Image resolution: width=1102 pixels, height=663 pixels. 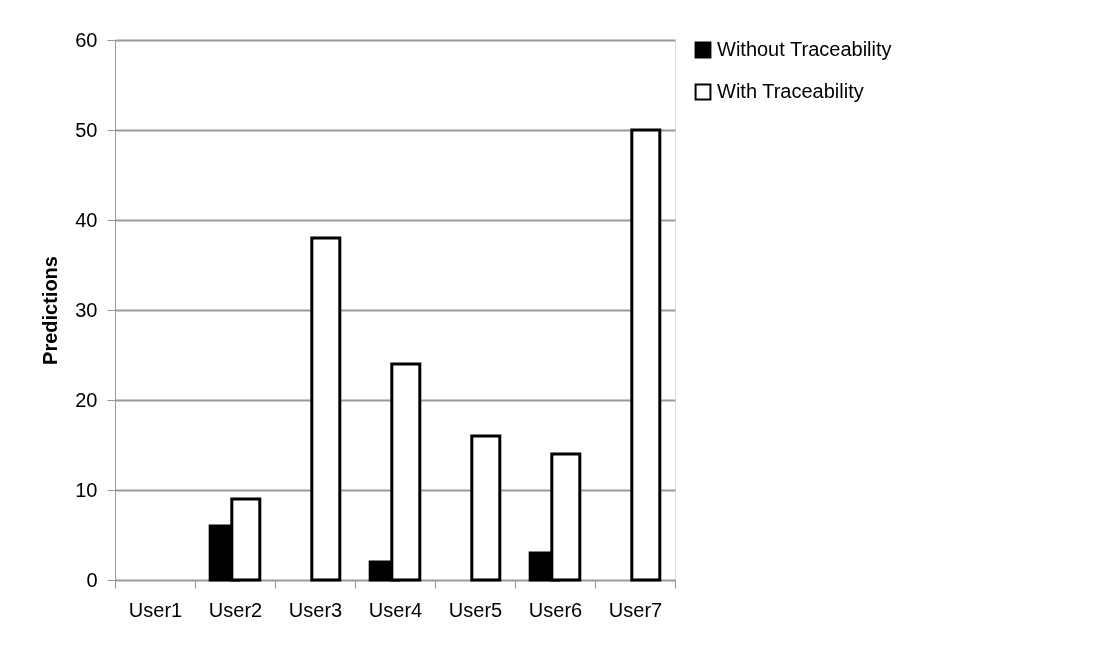 What do you see at coordinates (92, 579) in the screenshot?
I see `y-tick-label: 0` at bounding box center [92, 579].